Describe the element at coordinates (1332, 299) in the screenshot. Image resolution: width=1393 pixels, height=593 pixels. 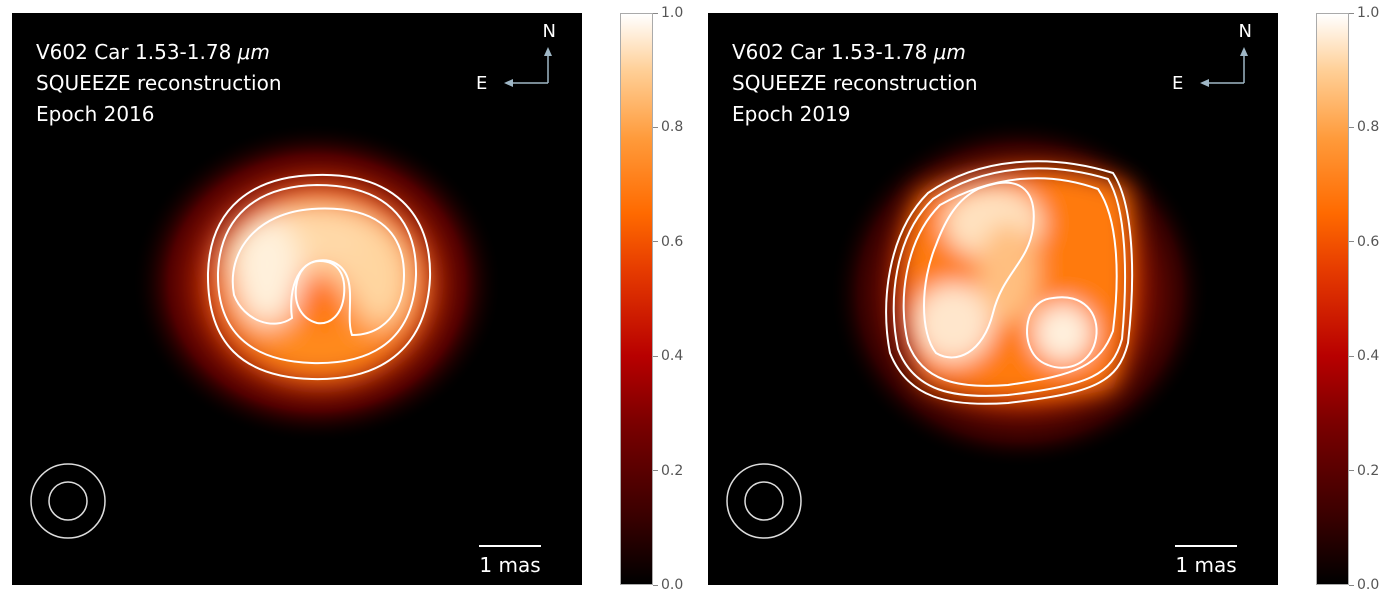
I see `colorbar-2019` at that location.